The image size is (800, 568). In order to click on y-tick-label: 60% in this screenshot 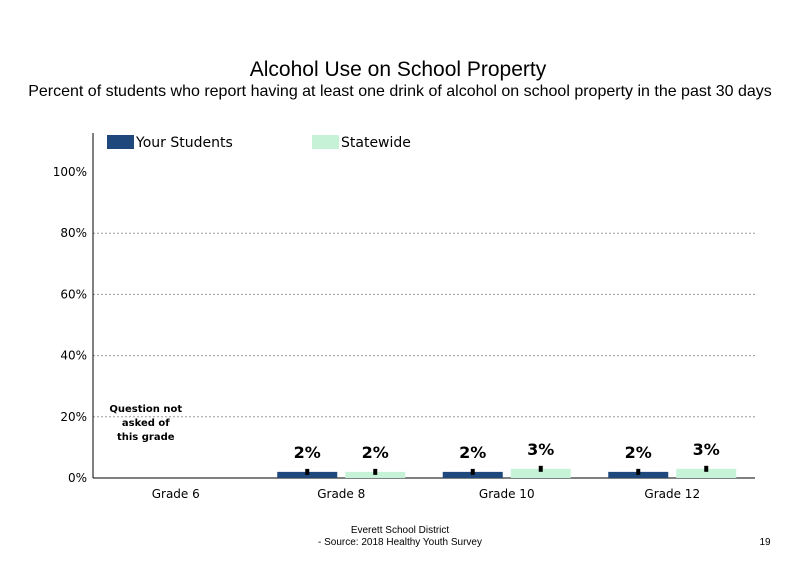, I will do `click(73, 294)`.